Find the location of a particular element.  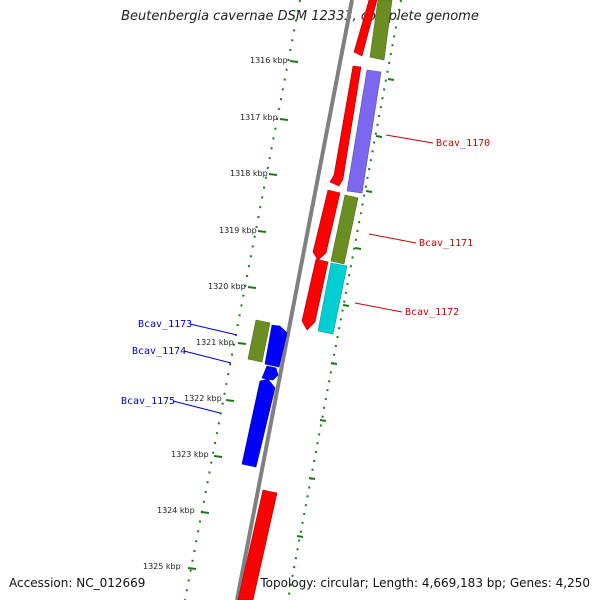

reverse-genes is located at coordinates (262, 459).